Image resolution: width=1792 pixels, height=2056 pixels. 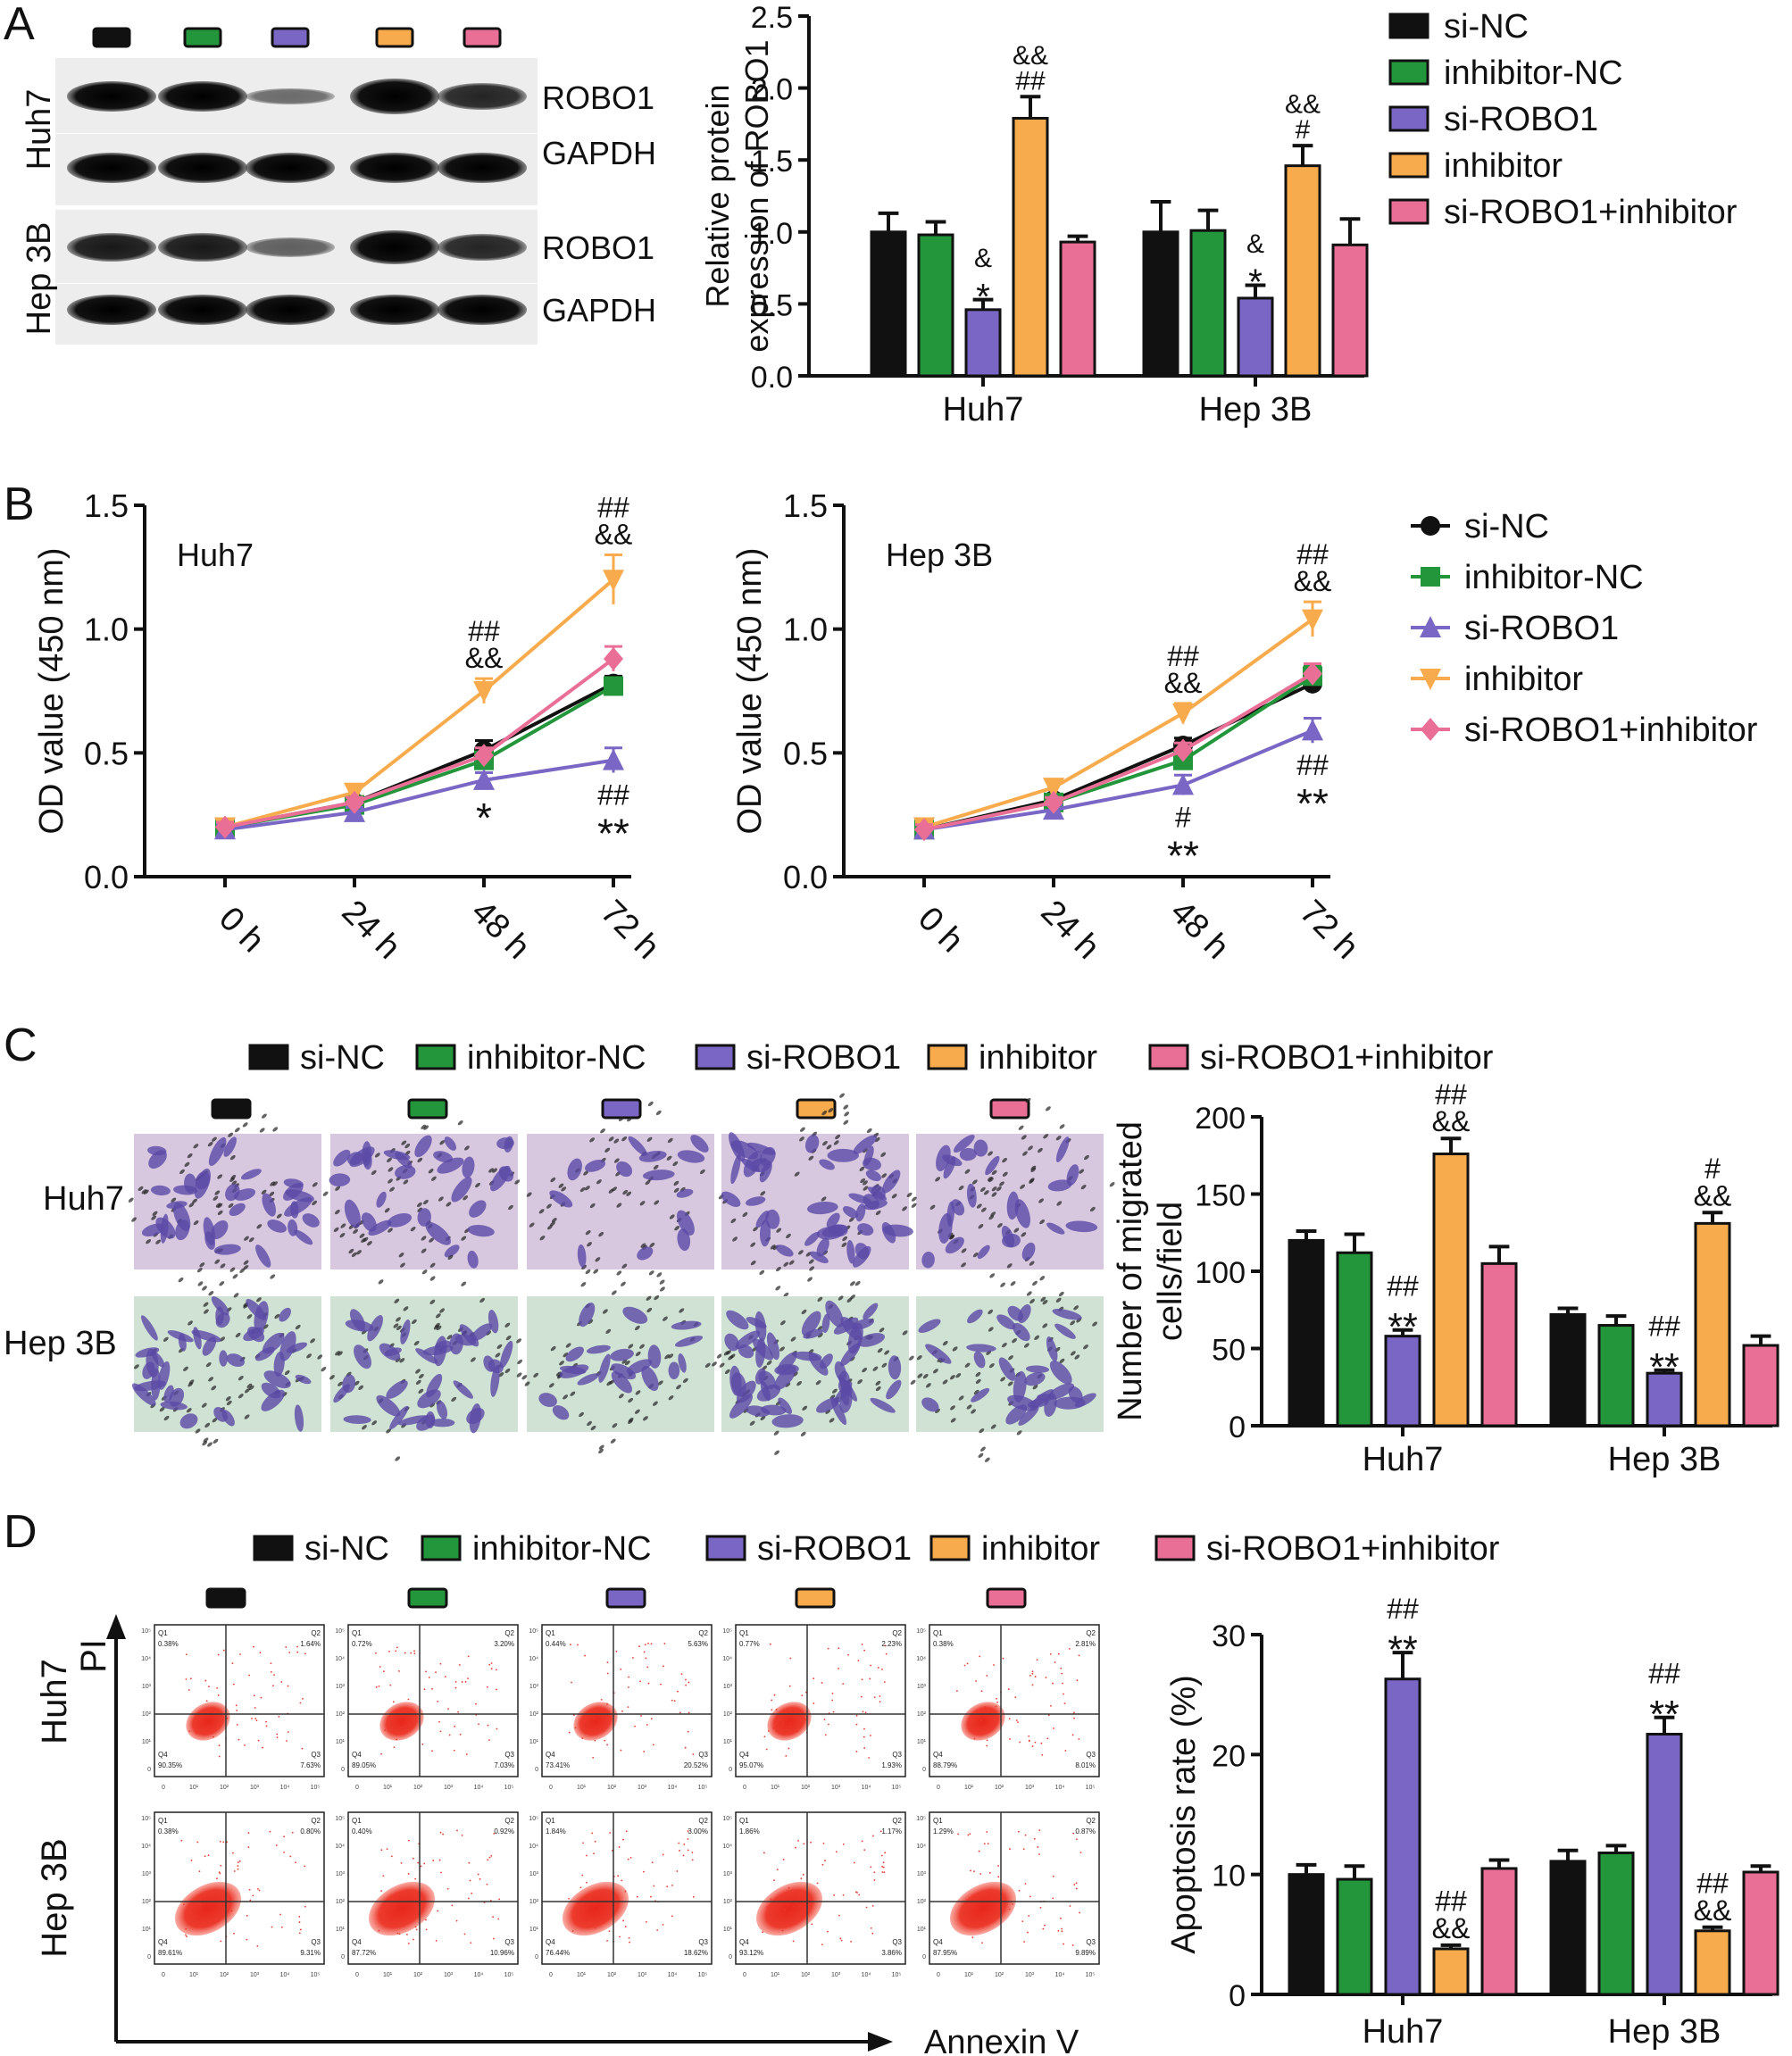 What do you see at coordinates (596, 1721) in the screenshot?
I see `cell-population` at bounding box center [596, 1721].